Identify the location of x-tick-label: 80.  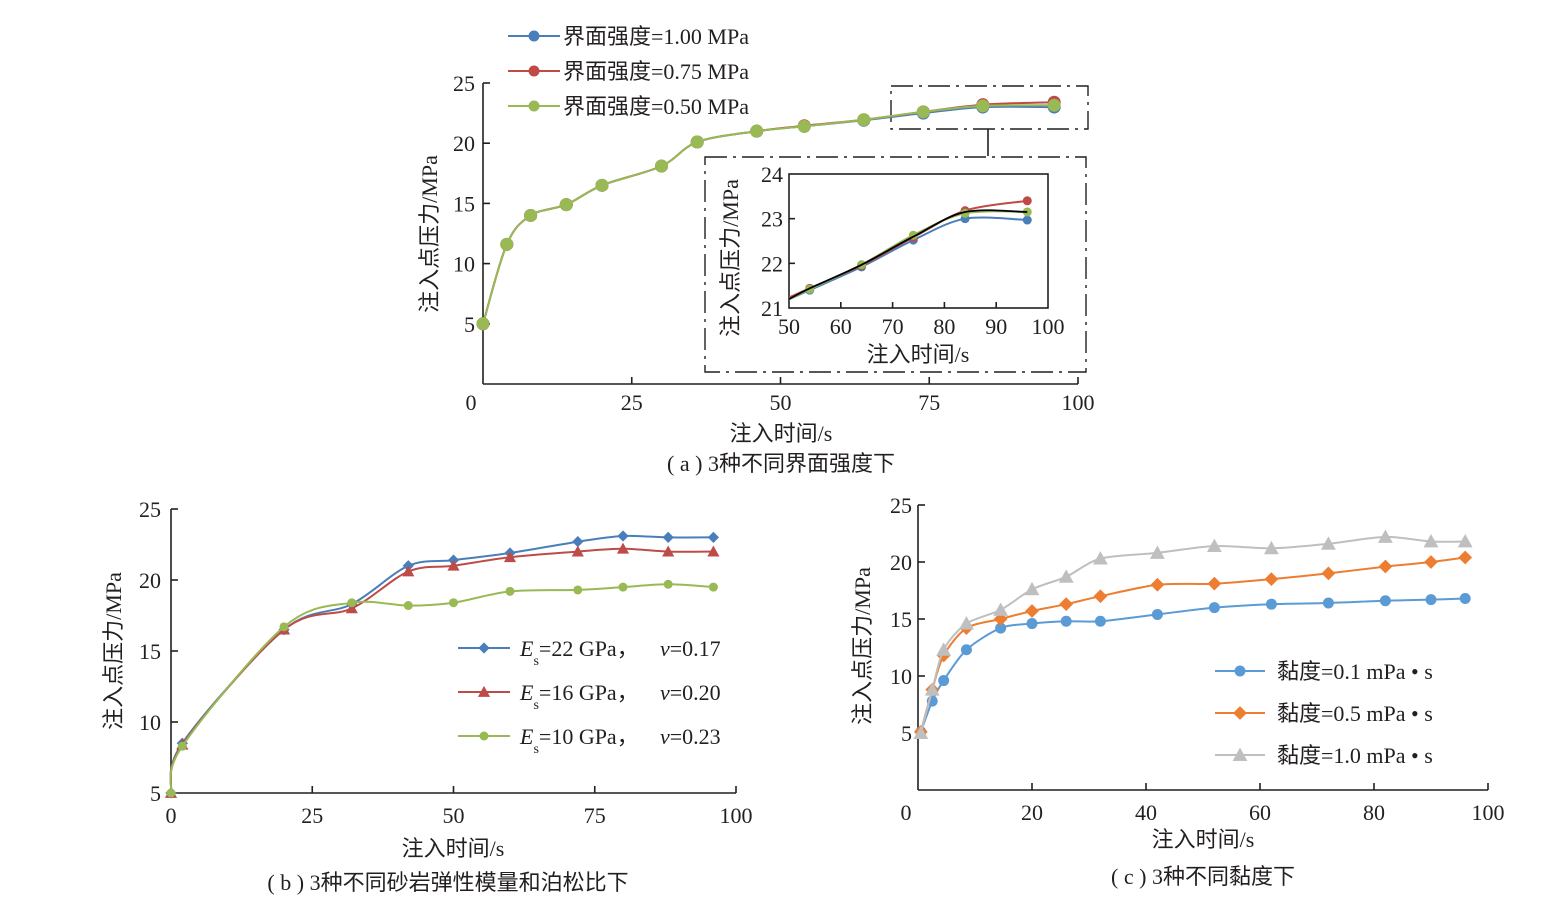
(1374, 812).